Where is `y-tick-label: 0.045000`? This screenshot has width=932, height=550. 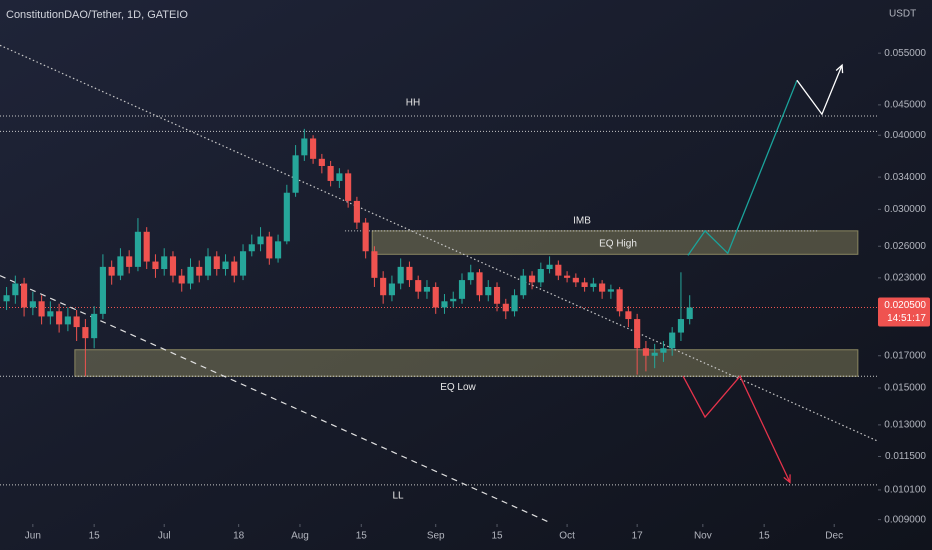 y-tick-label: 0.045000 is located at coordinates (905, 105).